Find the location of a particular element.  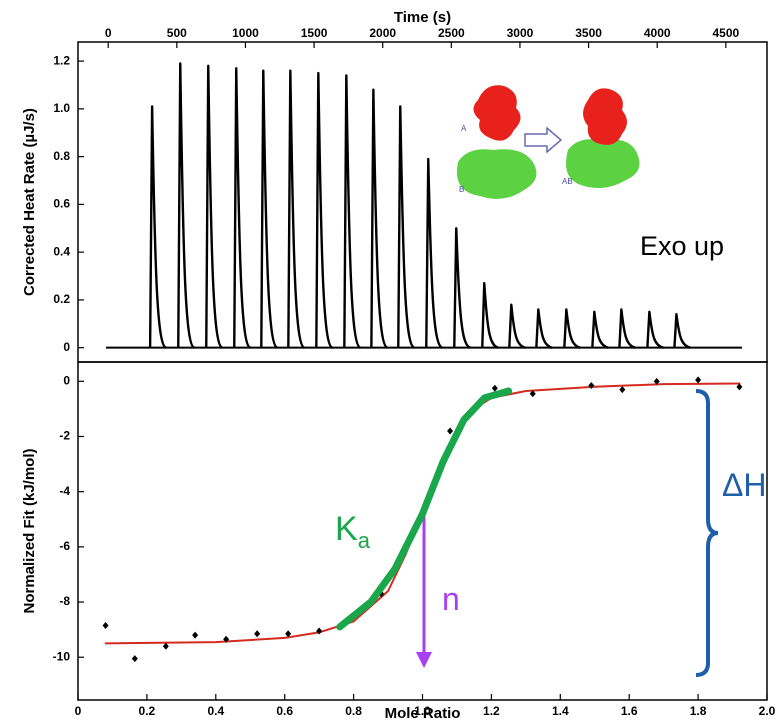

x-tick-label: 4000 is located at coordinates (657, 33).